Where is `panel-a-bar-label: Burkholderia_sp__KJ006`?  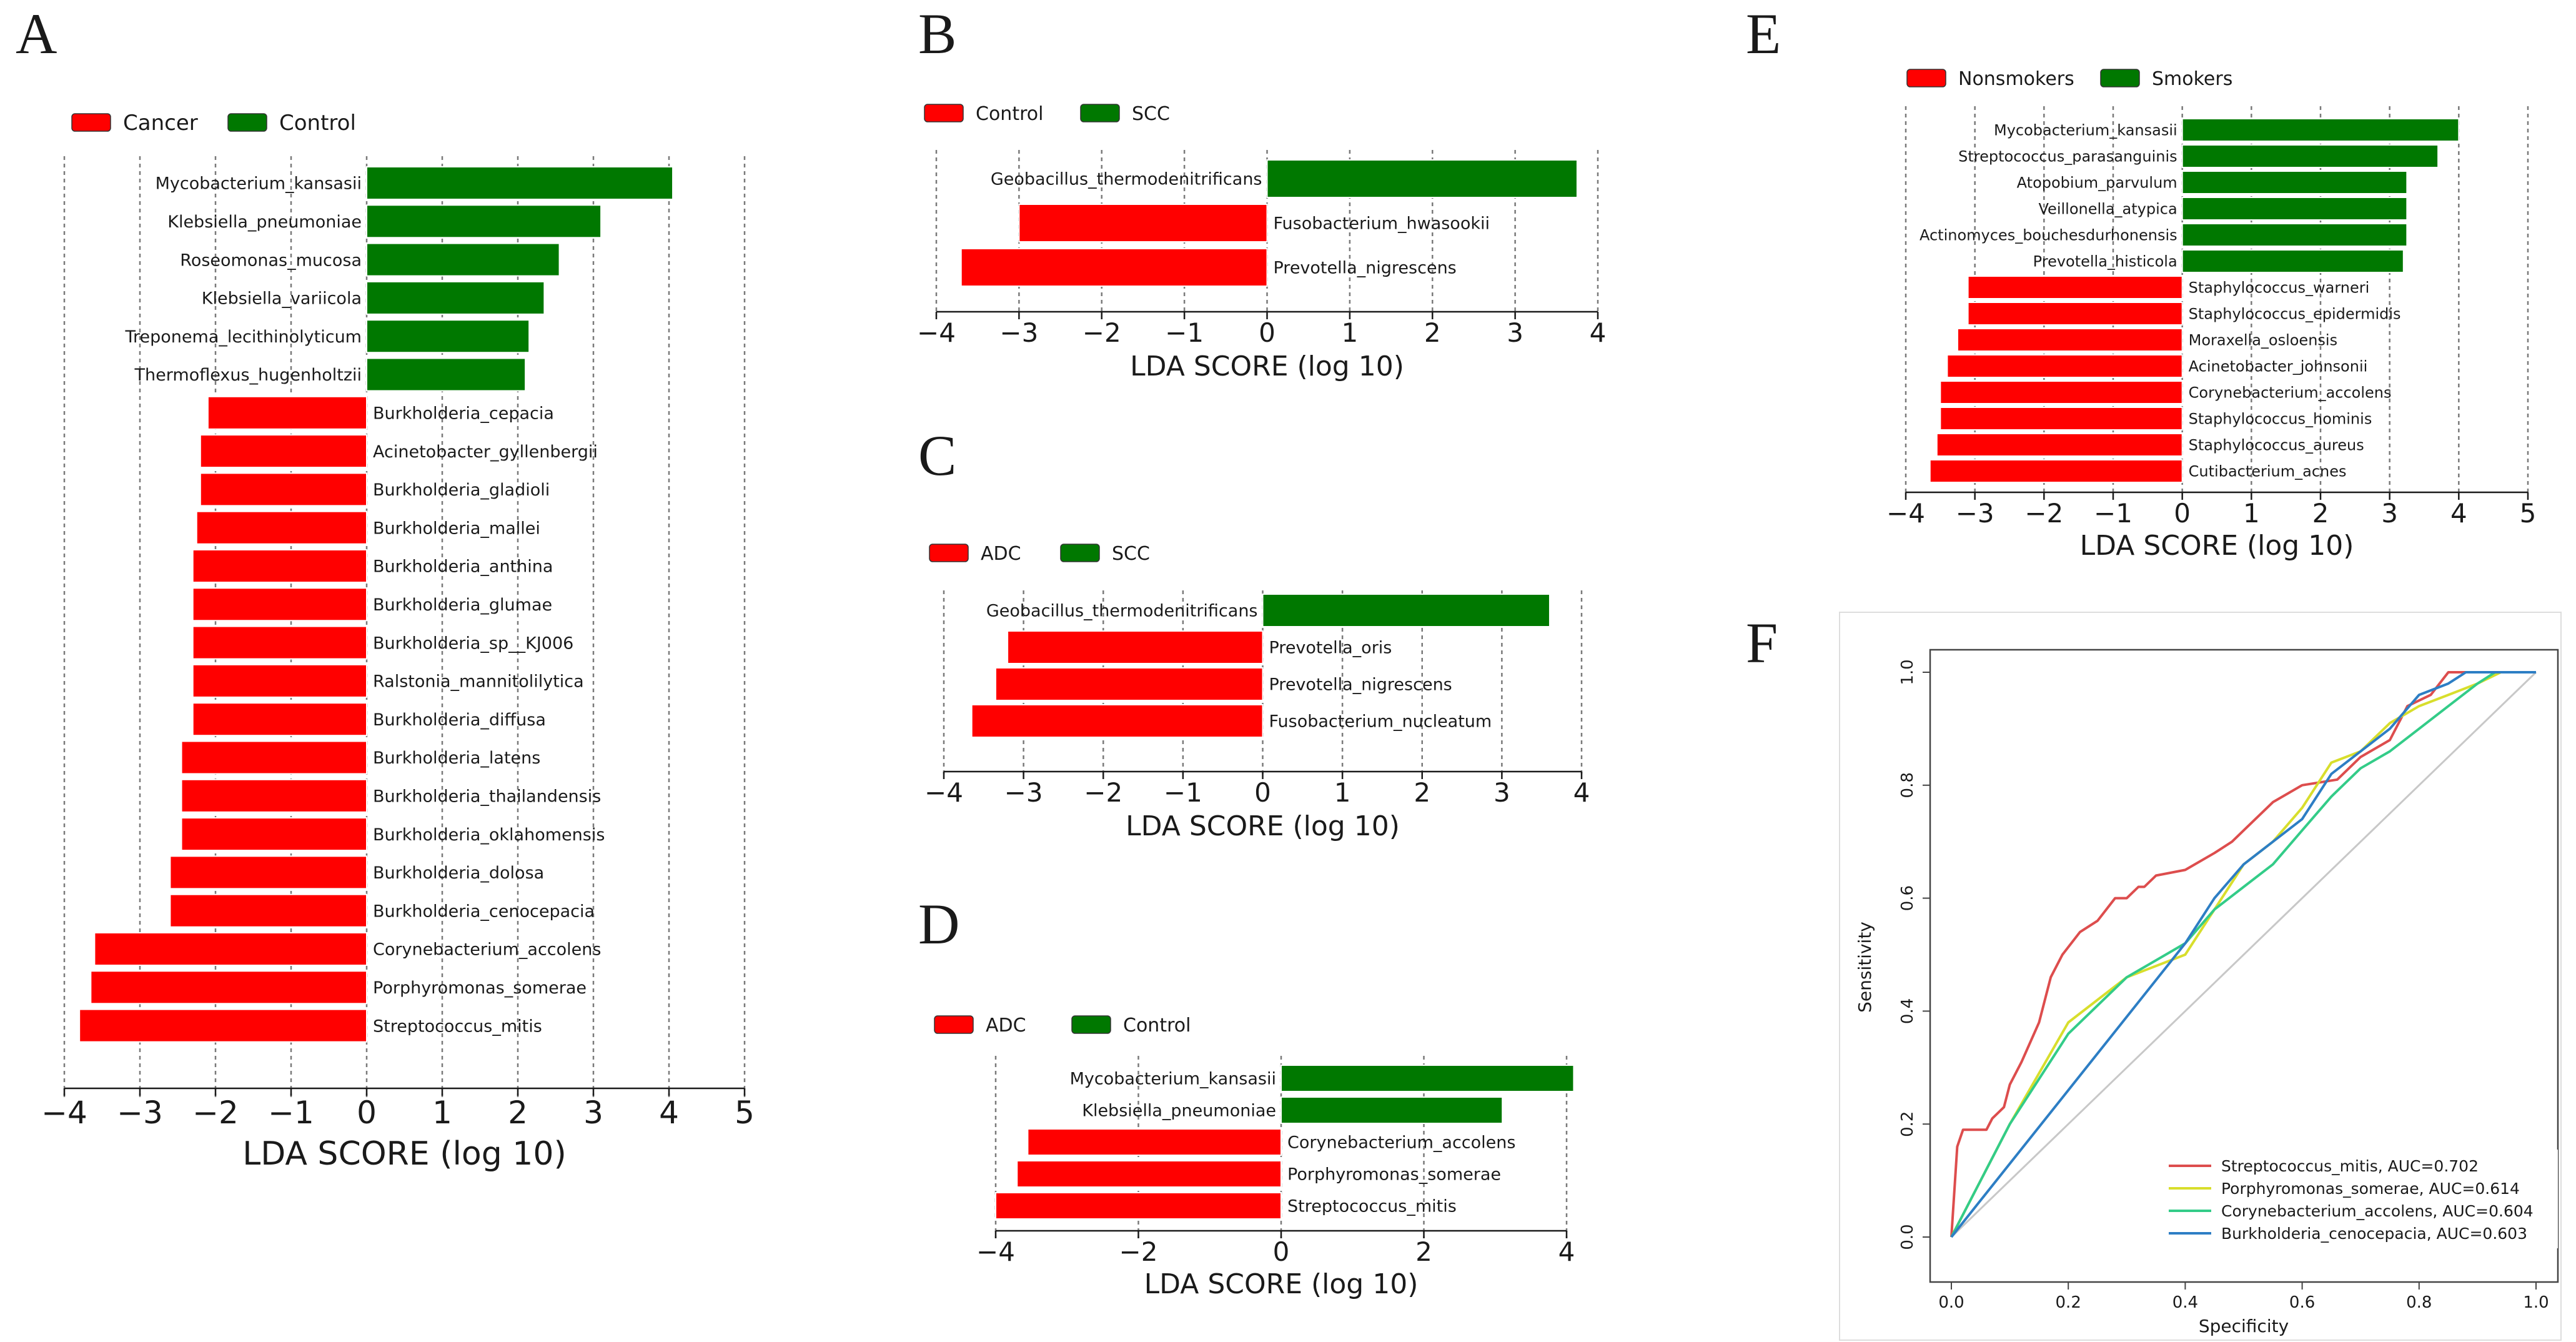
panel-a-bar-label: Burkholderia_sp__KJ006 is located at coordinates (473, 643).